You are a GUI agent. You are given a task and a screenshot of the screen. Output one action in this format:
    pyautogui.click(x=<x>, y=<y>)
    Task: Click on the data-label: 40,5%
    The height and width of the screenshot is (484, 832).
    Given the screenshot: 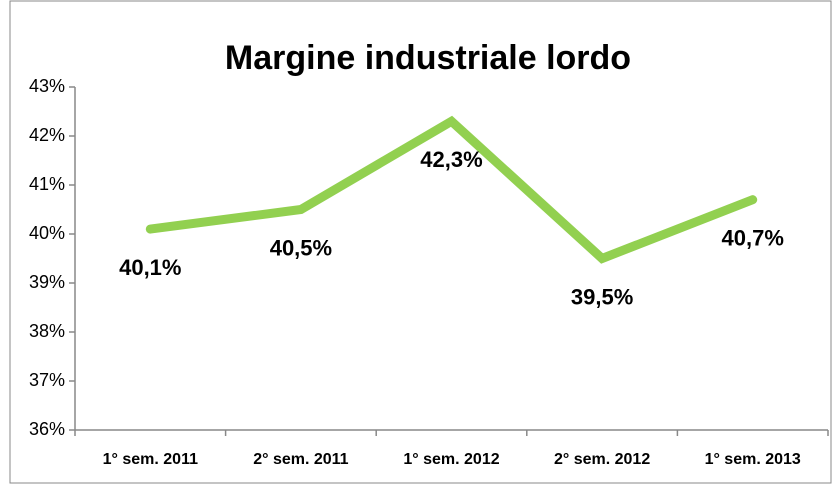 What is the action you would take?
    pyautogui.click(x=301, y=247)
    